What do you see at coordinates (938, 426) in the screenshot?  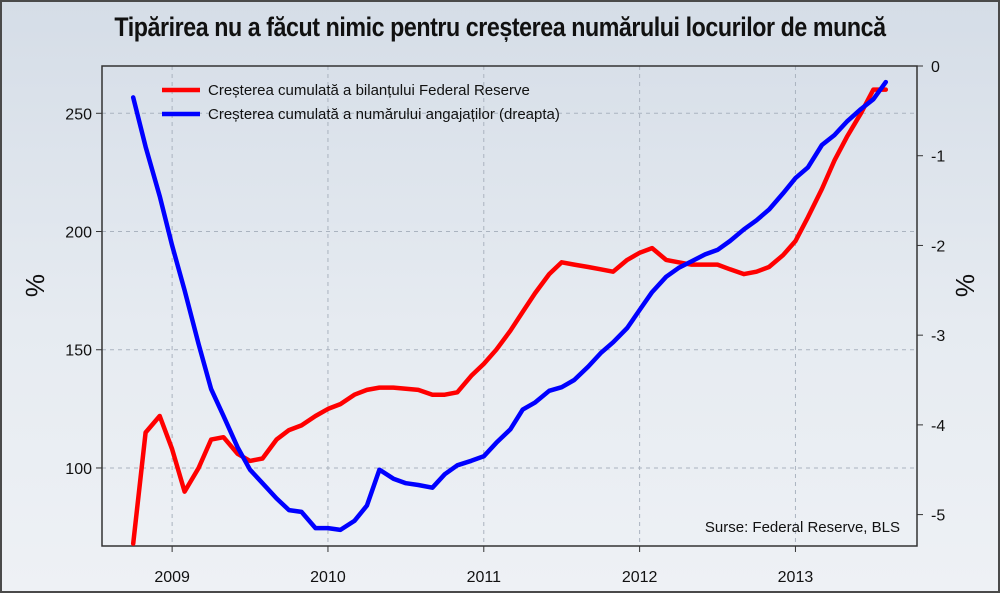 I see `y-right-tick-label: -4` at bounding box center [938, 426].